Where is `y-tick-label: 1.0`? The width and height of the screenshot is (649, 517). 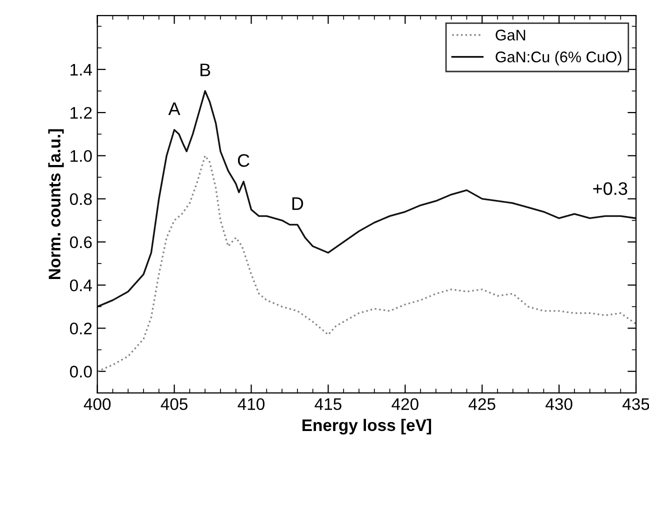
y-tick-label: 1.0 is located at coordinates (81, 156).